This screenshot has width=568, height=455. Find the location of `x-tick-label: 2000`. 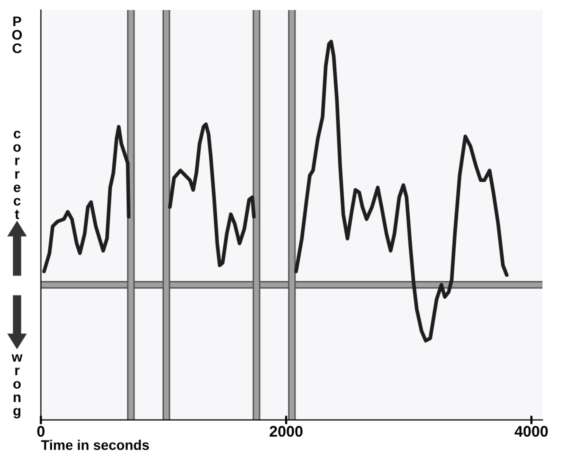

x-tick-label: 2000 is located at coordinates (286, 431).